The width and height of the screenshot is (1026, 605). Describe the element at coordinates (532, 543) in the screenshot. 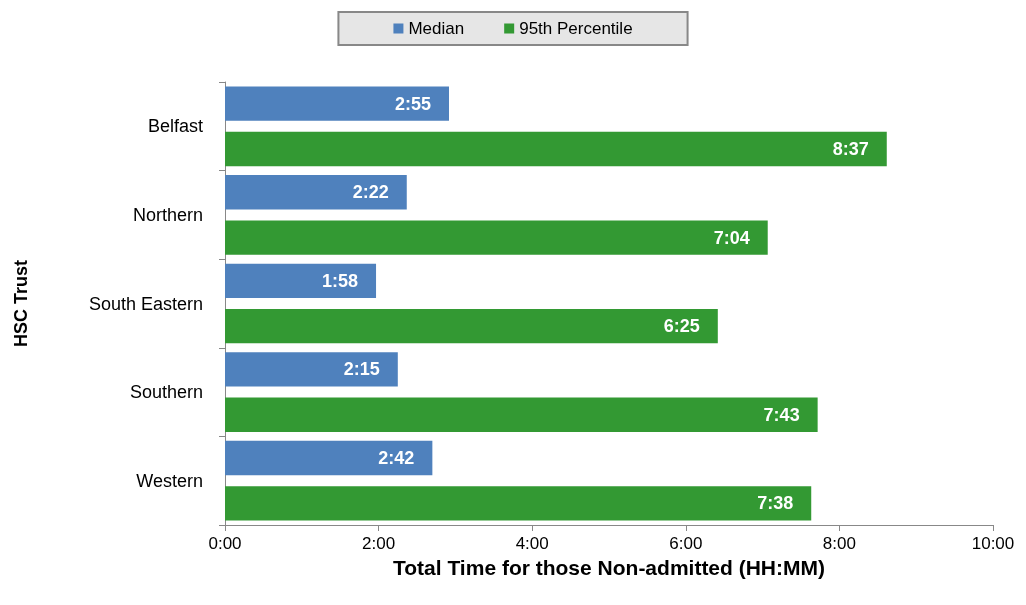

I see `x-tick-label: 4:00` at that location.